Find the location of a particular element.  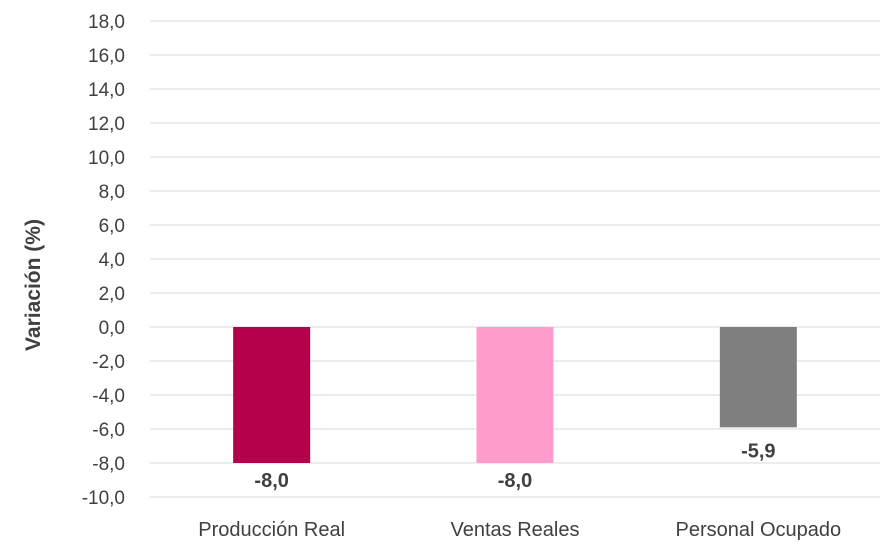

category-label-1: Producción Real is located at coordinates (271, 530).